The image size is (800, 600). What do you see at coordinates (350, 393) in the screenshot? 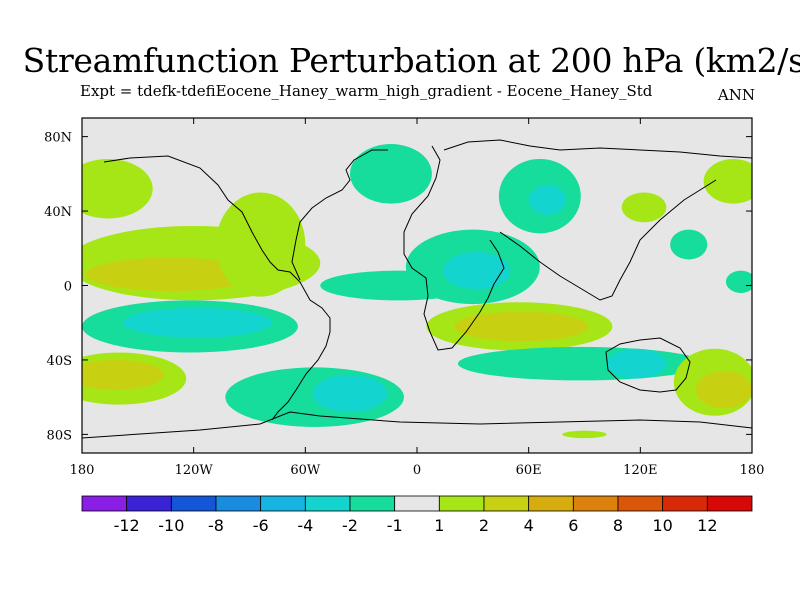
I see `contour-region-south-atlantic-negative-inner` at bounding box center [350, 393].